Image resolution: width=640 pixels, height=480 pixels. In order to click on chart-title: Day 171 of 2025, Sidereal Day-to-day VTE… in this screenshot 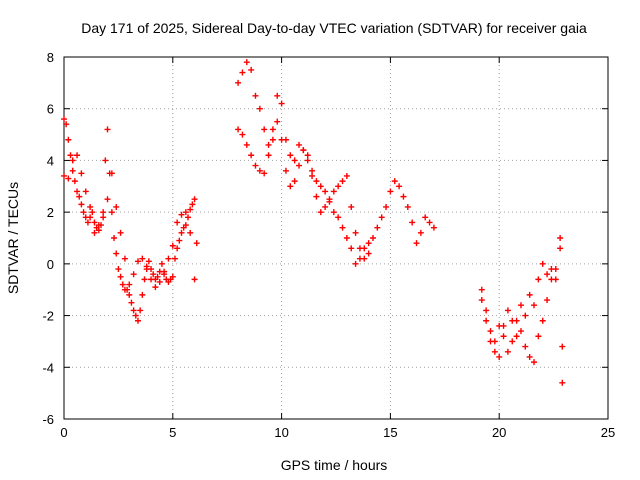, I will do `click(334, 28)`.